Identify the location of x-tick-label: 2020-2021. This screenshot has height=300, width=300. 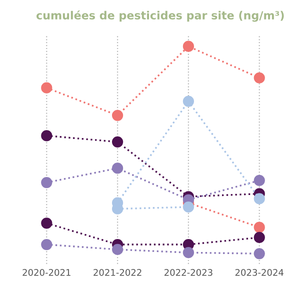
(46, 272).